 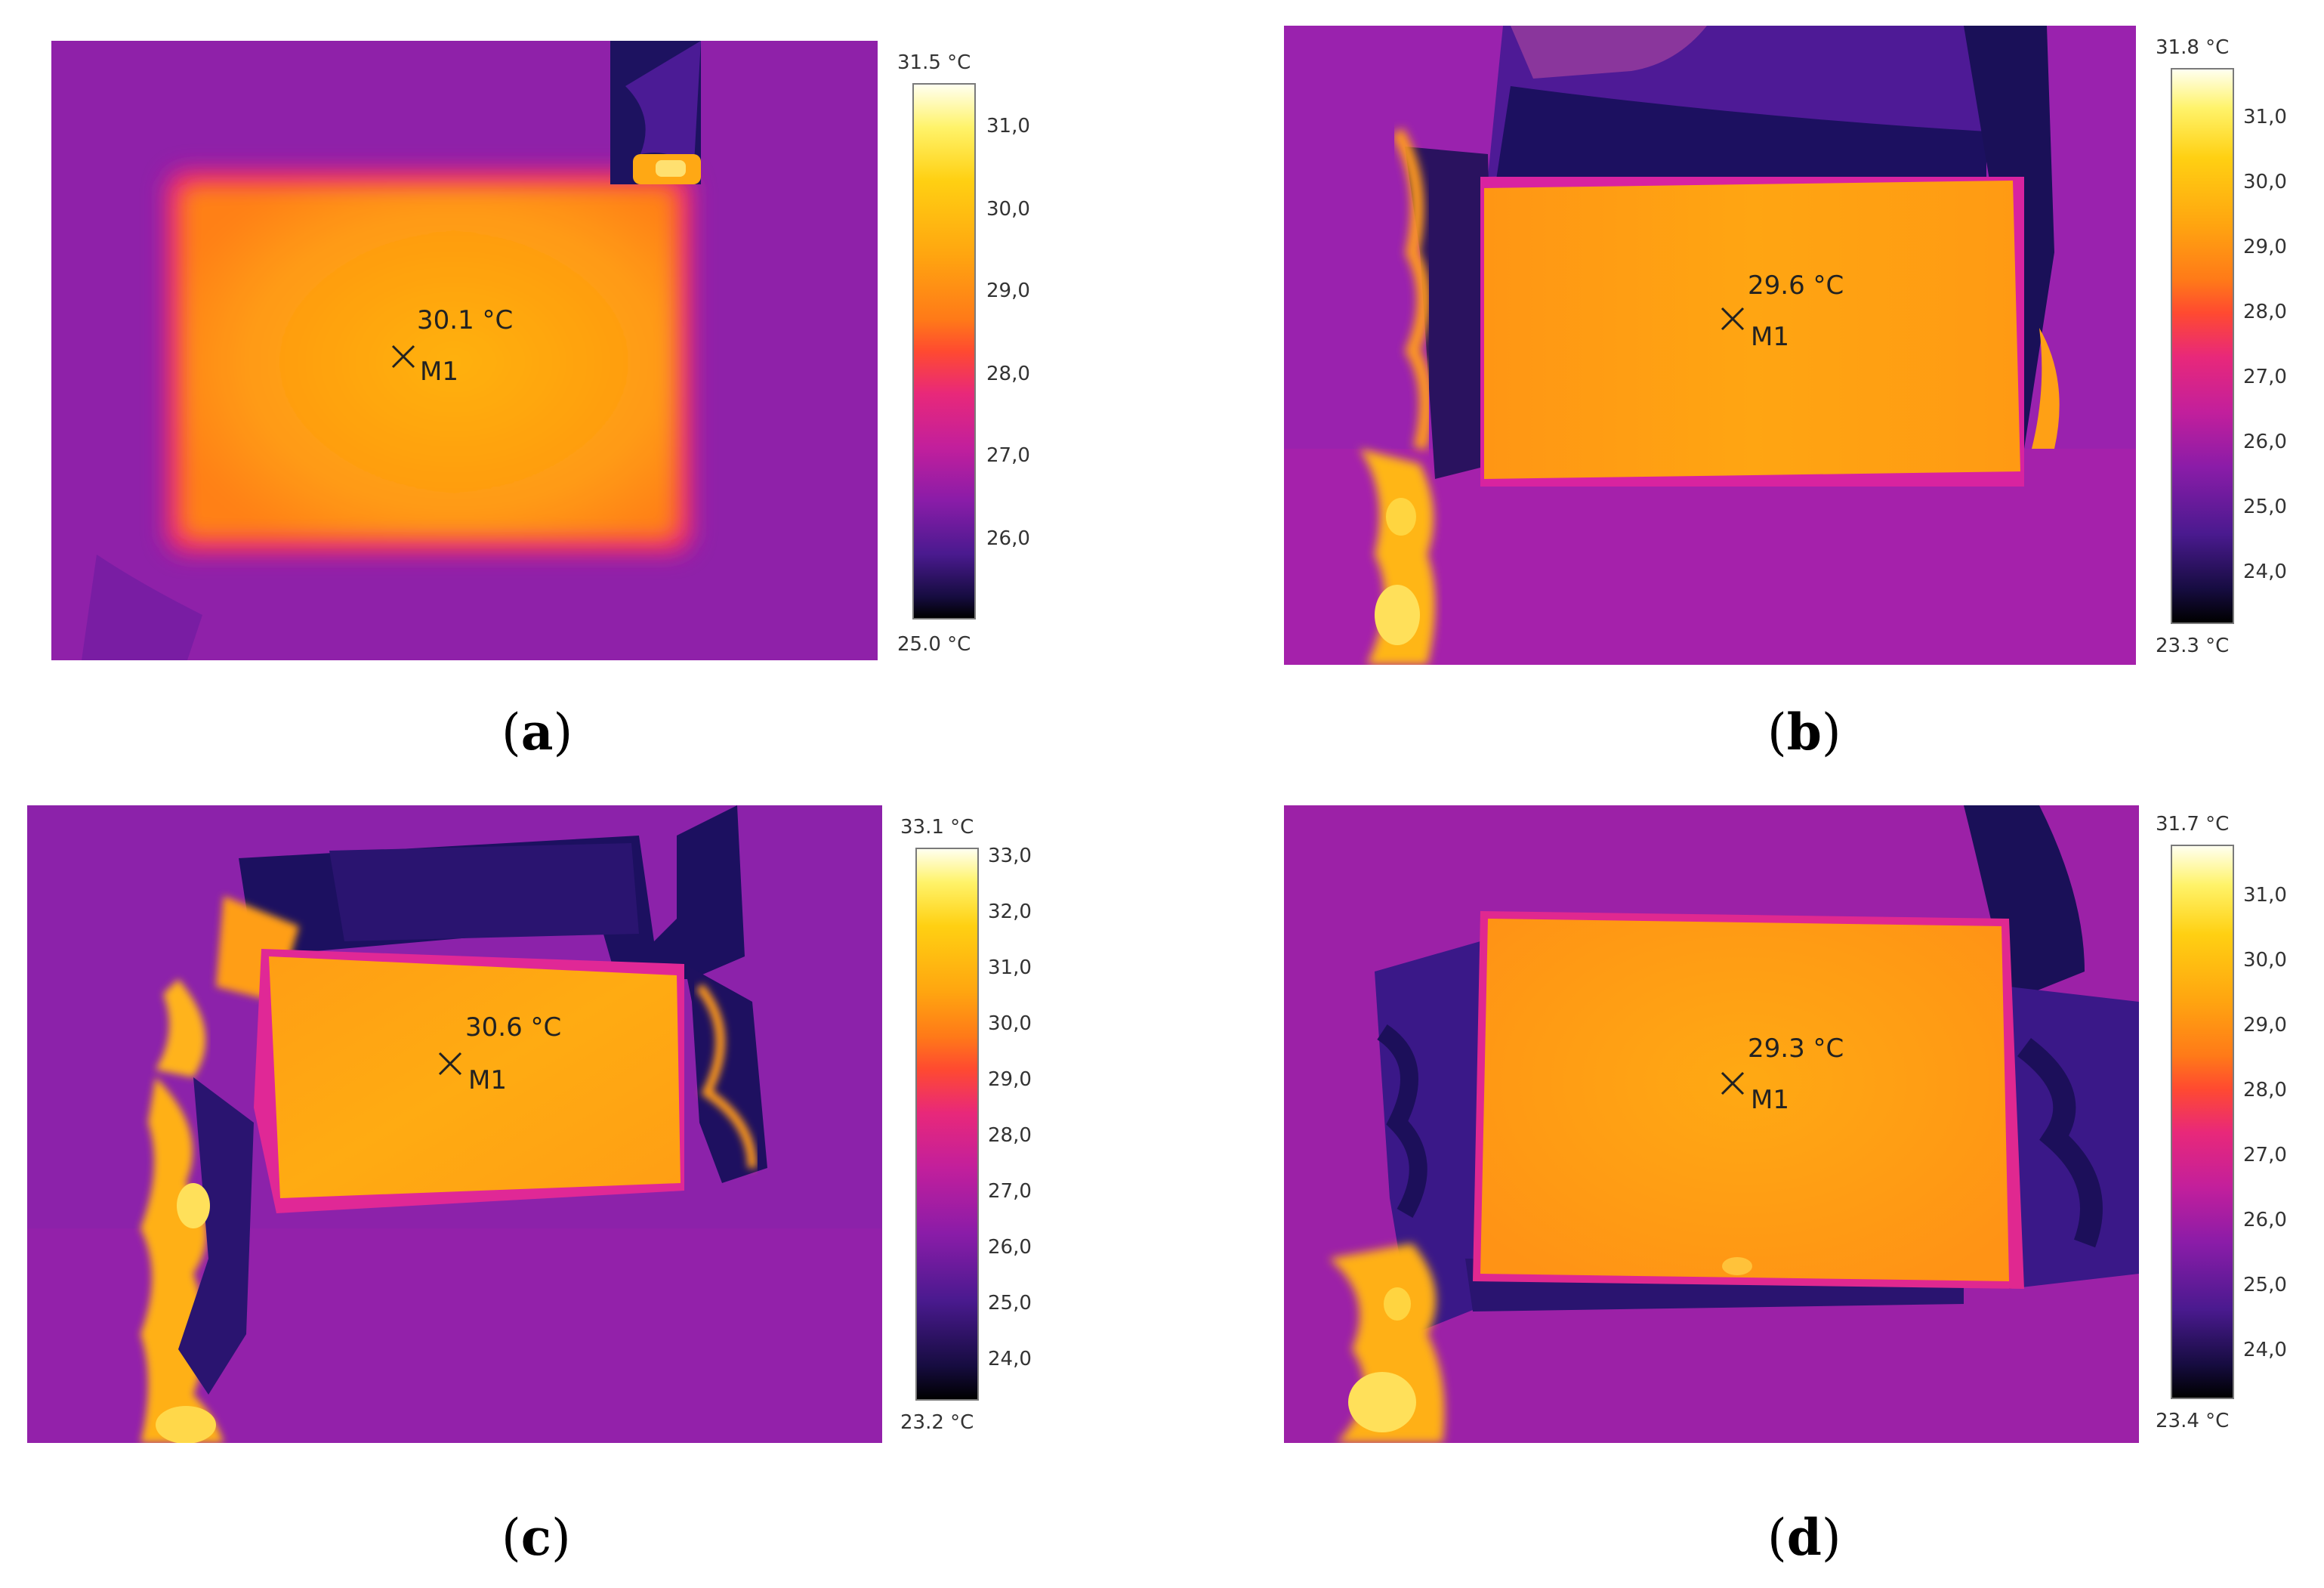 I want to click on panel-caption: (d), so click(x=1804, y=1537).